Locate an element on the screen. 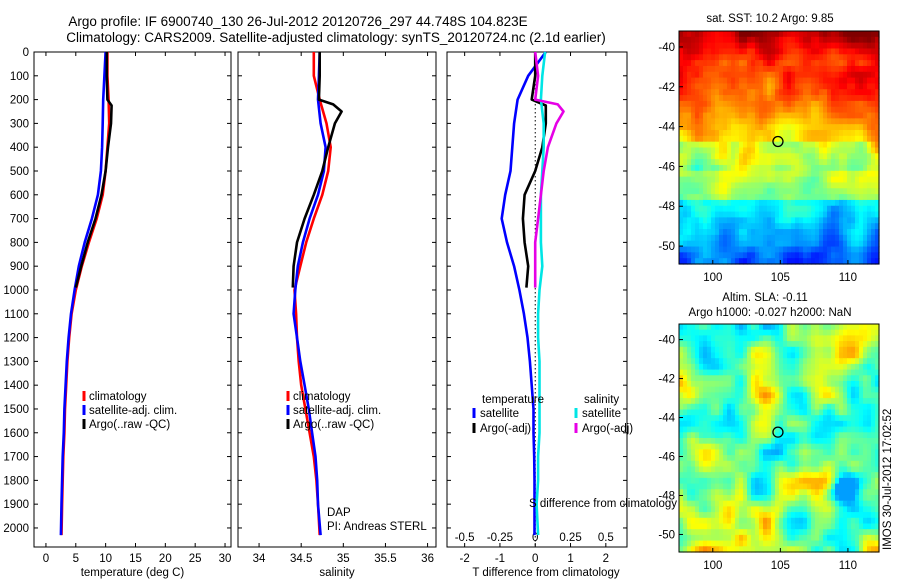  map-x-tick-label: 105 is located at coordinates (780, 566).